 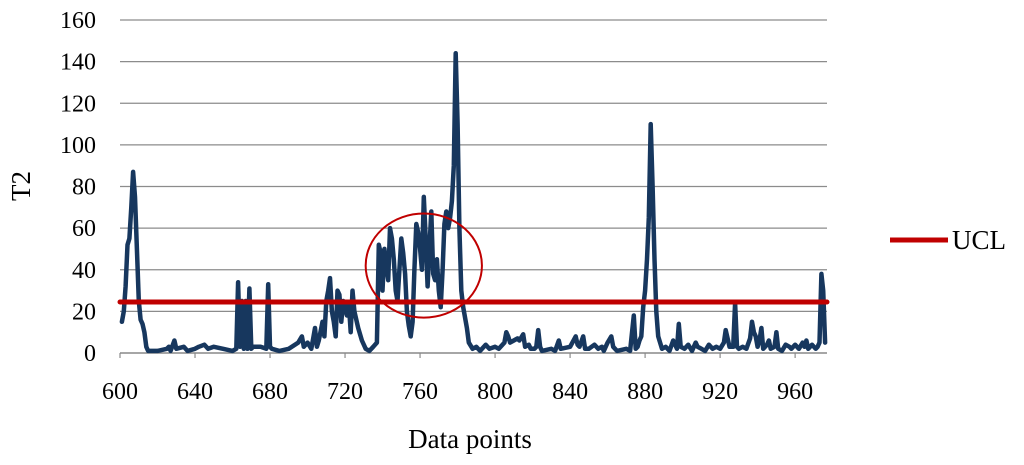 I want to click on y-tick-label-100: 100, so click(x=78, y=146).